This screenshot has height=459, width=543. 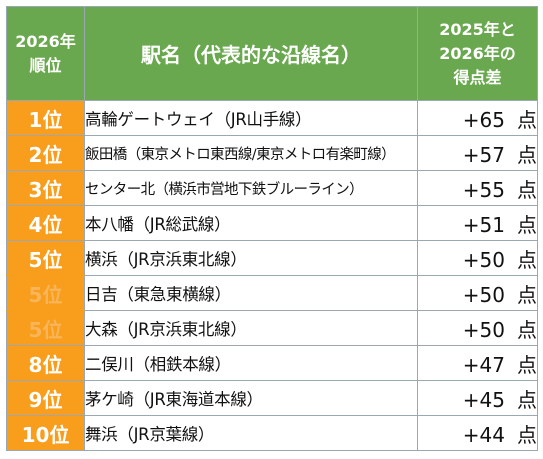 I want to click on table-row: 10位 舞浜（JR京葉線） +44 点, so click(x=272, y=433).